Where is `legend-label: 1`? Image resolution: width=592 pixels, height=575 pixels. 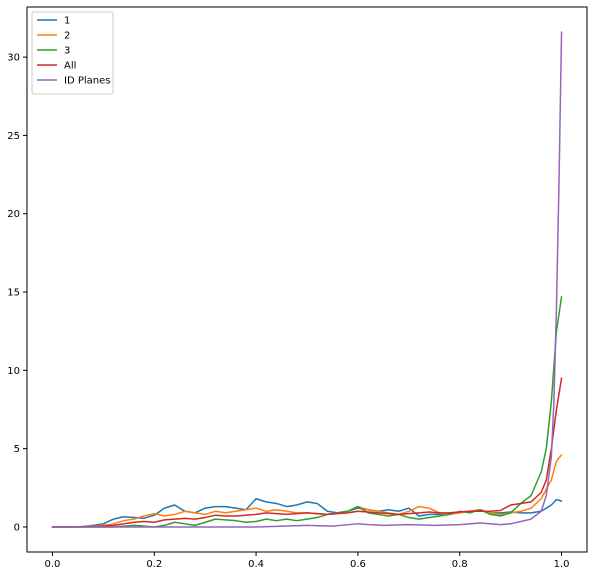 legend-label: 1 is located at coordinates (67, 21).